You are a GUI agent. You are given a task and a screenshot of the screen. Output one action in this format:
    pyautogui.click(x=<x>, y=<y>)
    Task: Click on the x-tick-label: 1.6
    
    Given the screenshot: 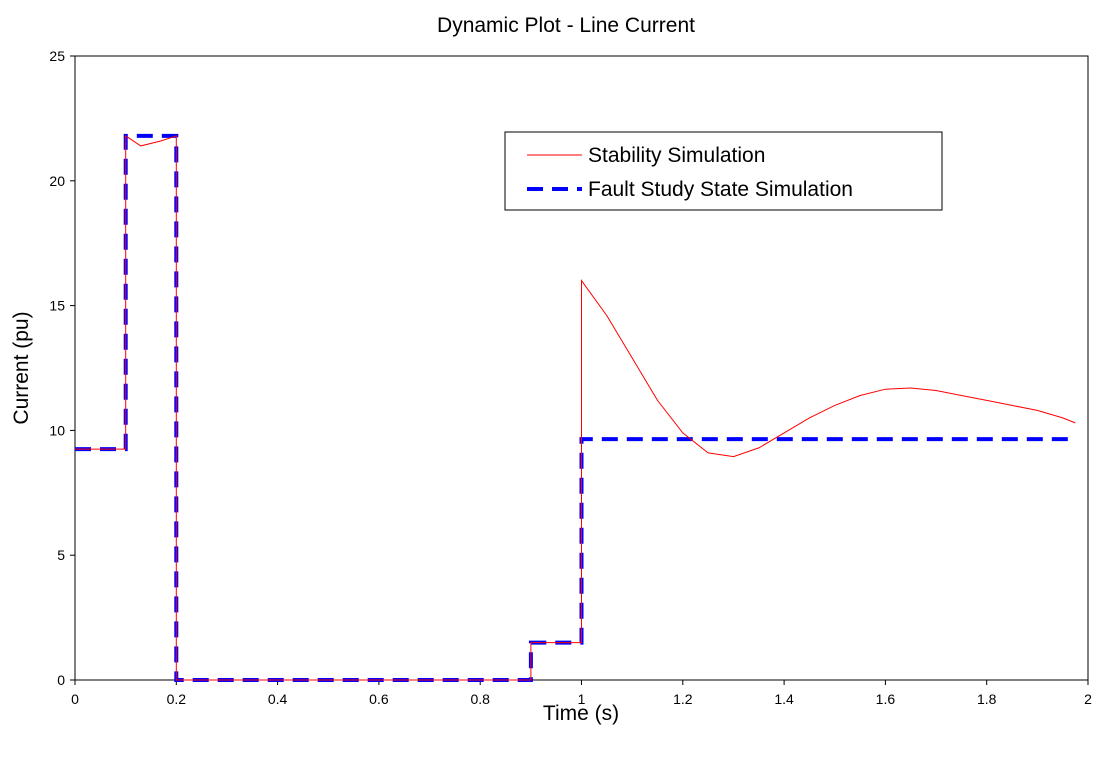 What is the action you would take?
    pyautogui.click(x=886, y=699)
    